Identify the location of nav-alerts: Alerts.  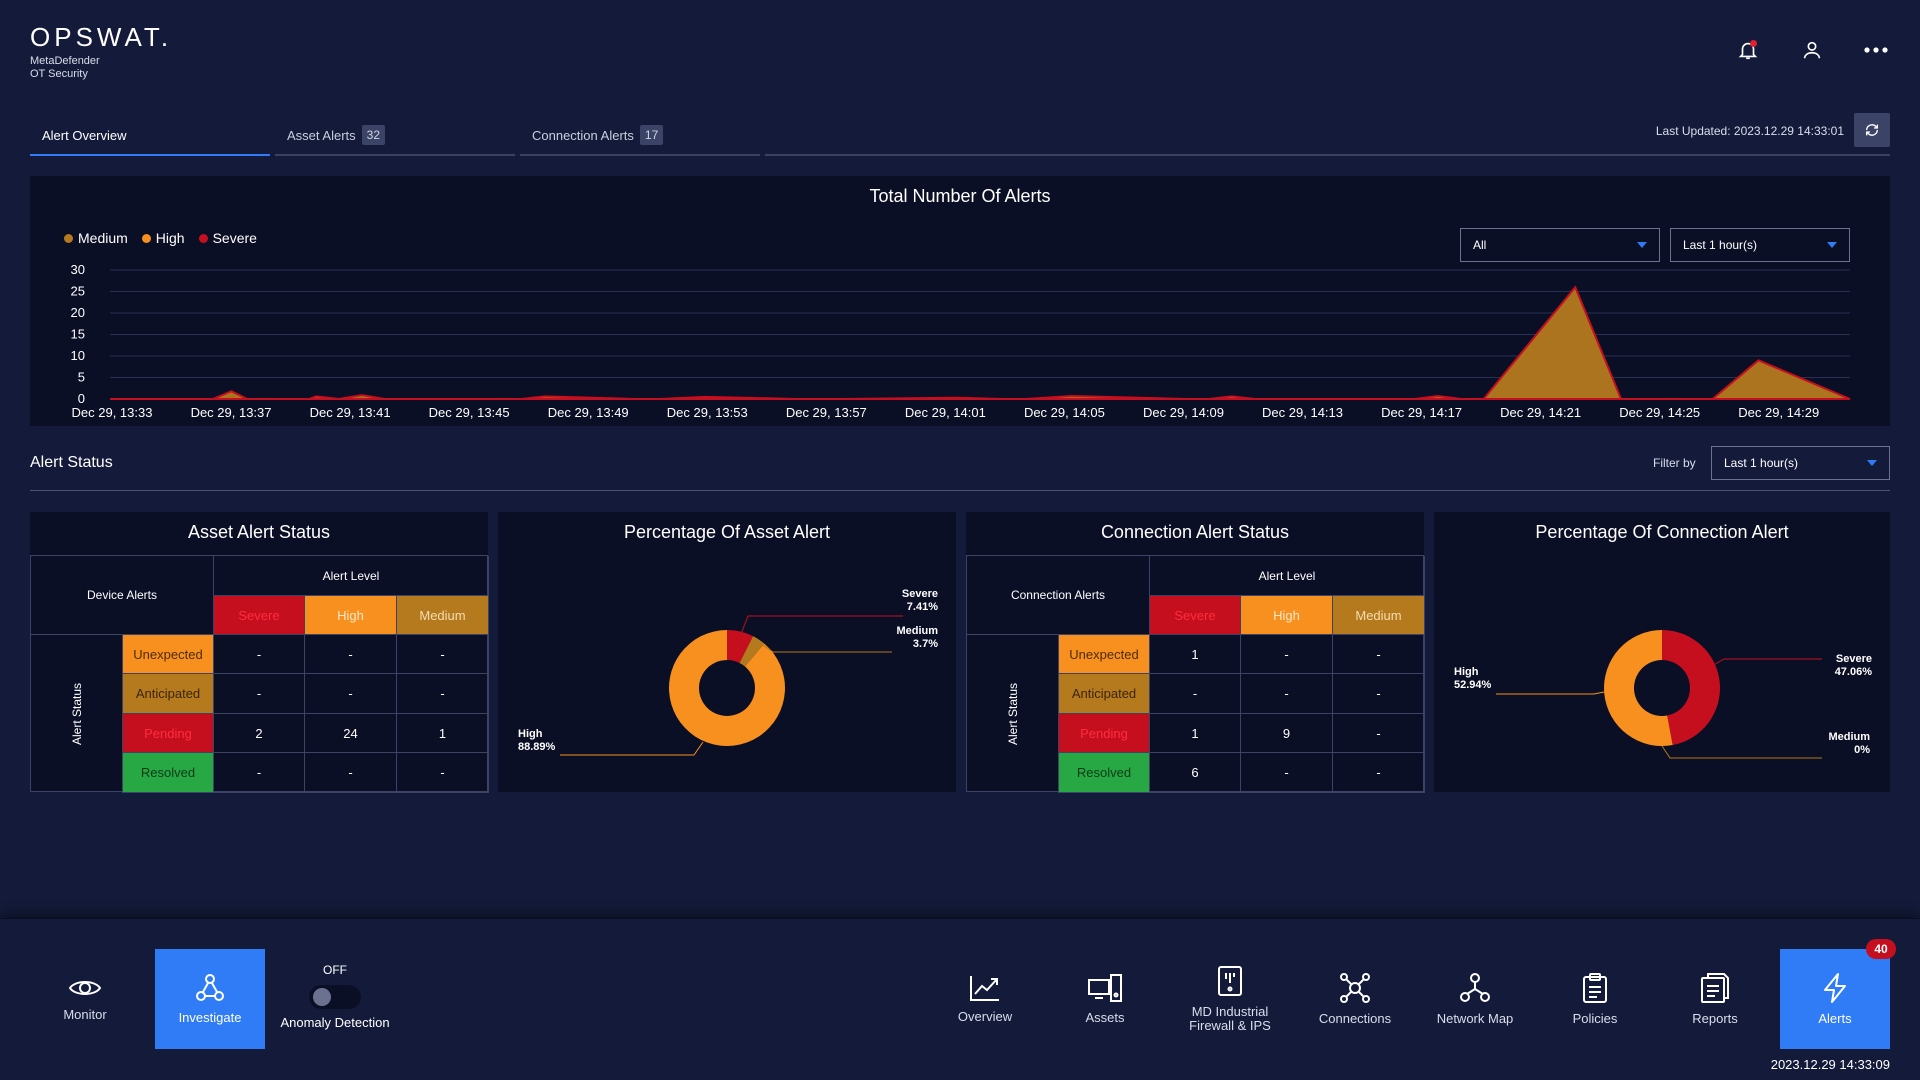
(1835, 999).